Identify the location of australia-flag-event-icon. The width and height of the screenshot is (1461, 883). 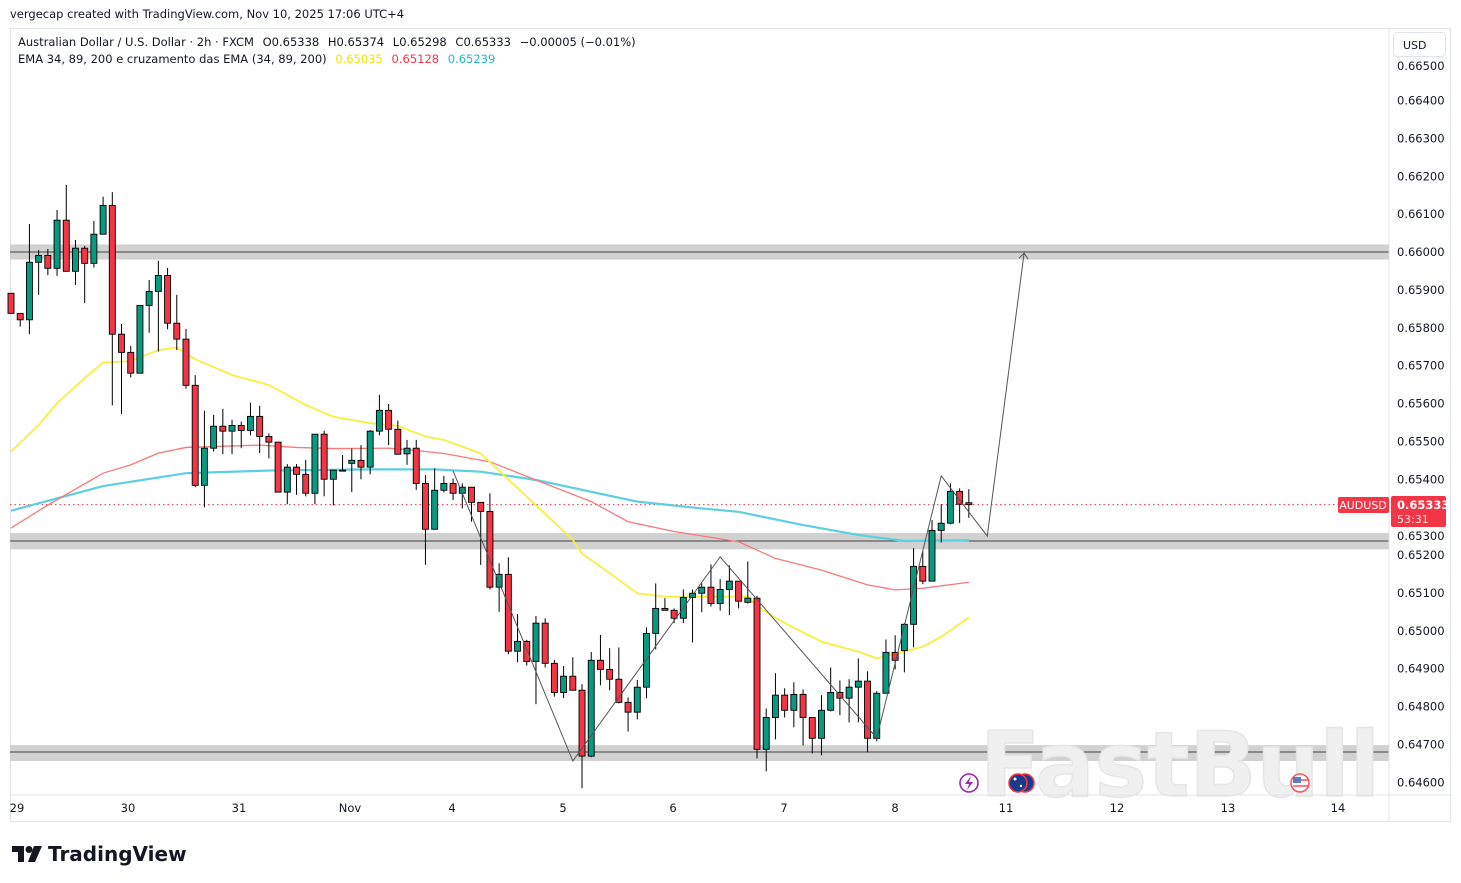
(1021, 783).